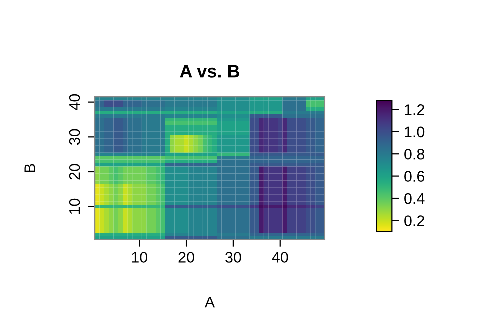 The height and width of the screenshot is (336, 480). Describe the element at coordinates (210, 302) in the screenshot. I see `x-axis-title: A` at that location.